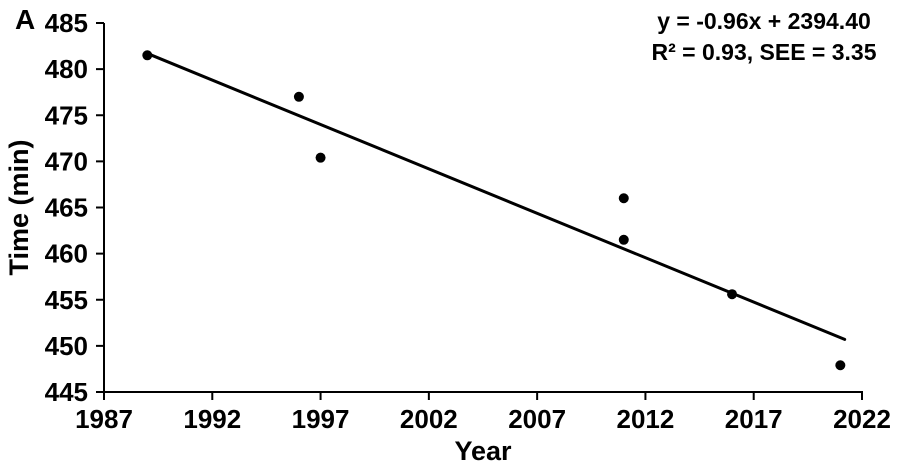 The image size is (915, 472). I want to click on y-tick-label: 480, so click(66, 69).